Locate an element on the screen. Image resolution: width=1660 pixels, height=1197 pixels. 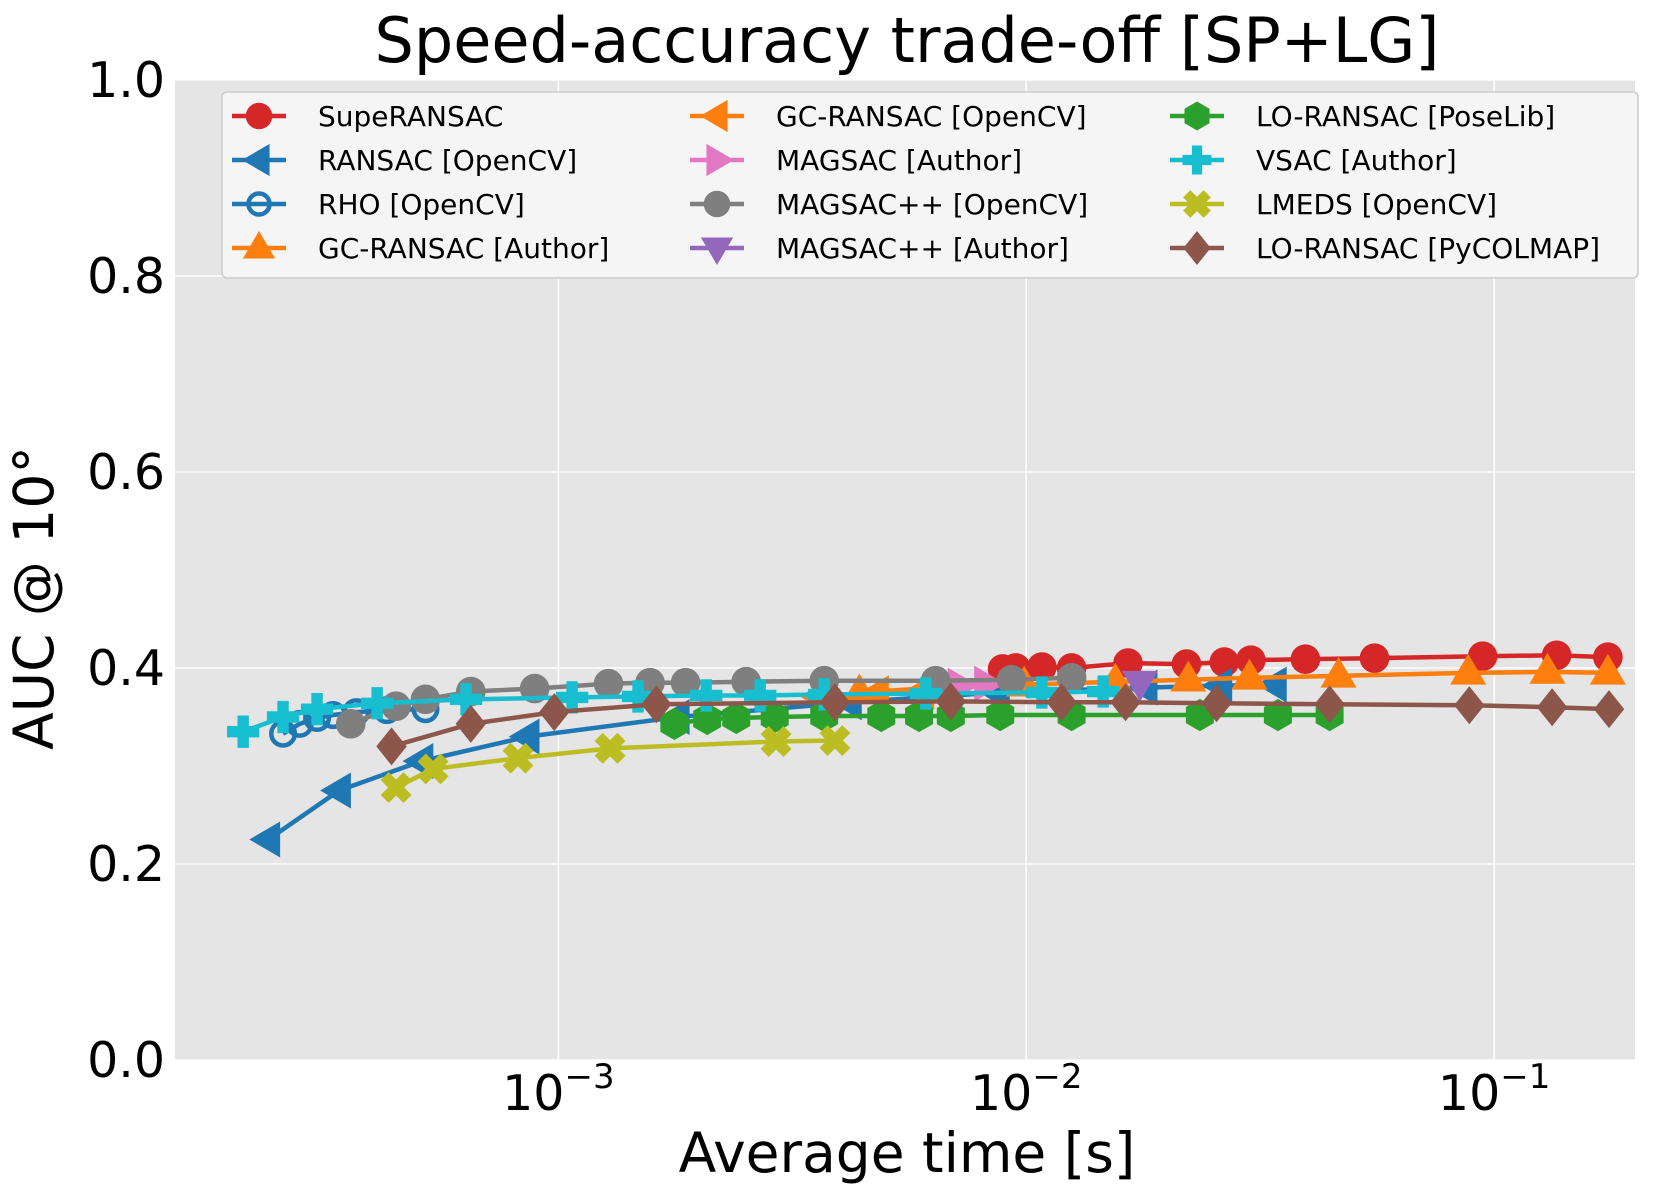
legend-label: RHO [OpenCV] is located at coordinates (421, 204).